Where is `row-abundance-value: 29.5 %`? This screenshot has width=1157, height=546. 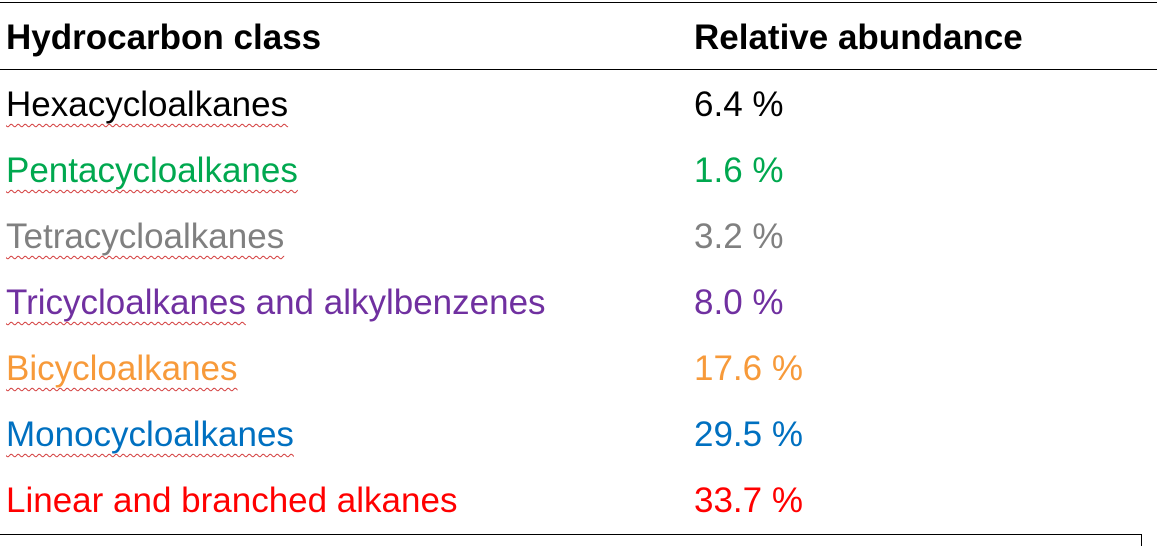 row-abundance-value: 29.5 % is located at coordinates (748, 434).